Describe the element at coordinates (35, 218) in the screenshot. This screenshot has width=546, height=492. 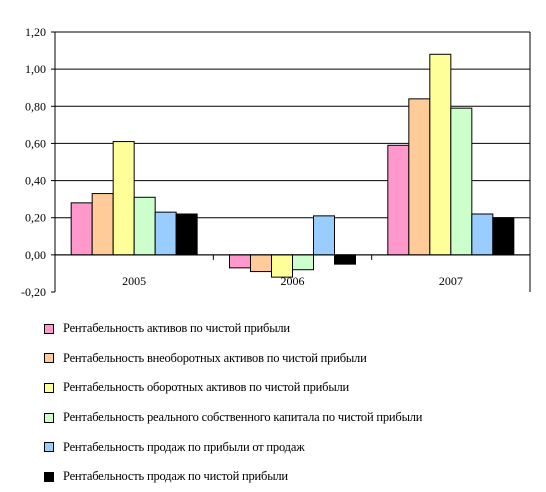
I see `y-tick-label: 0,20` at that location.